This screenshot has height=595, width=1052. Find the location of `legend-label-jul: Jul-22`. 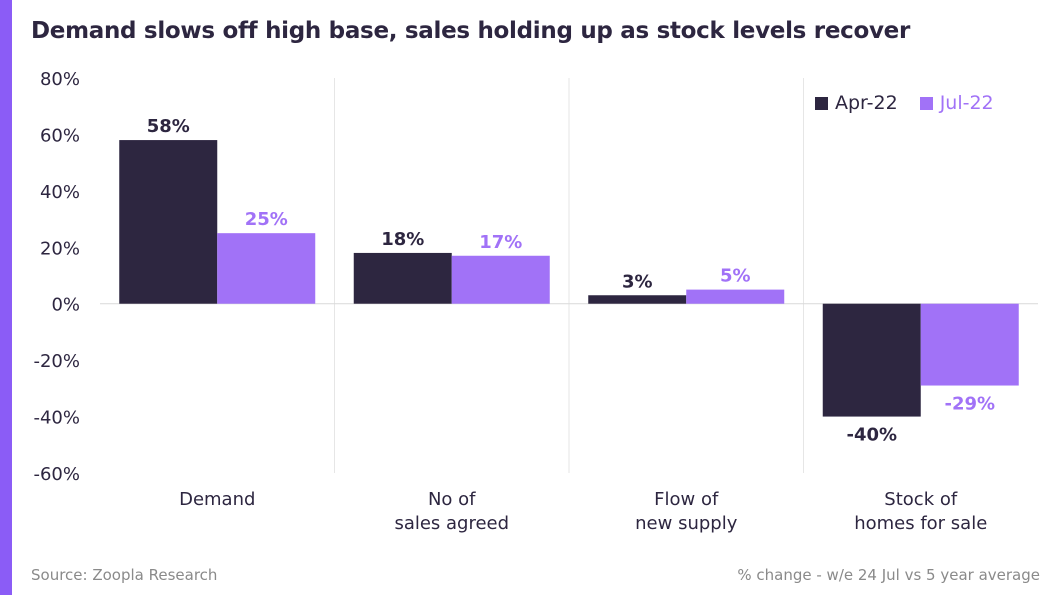

legend-label-jul: Jul-22 is located at coordinates (966, 103).